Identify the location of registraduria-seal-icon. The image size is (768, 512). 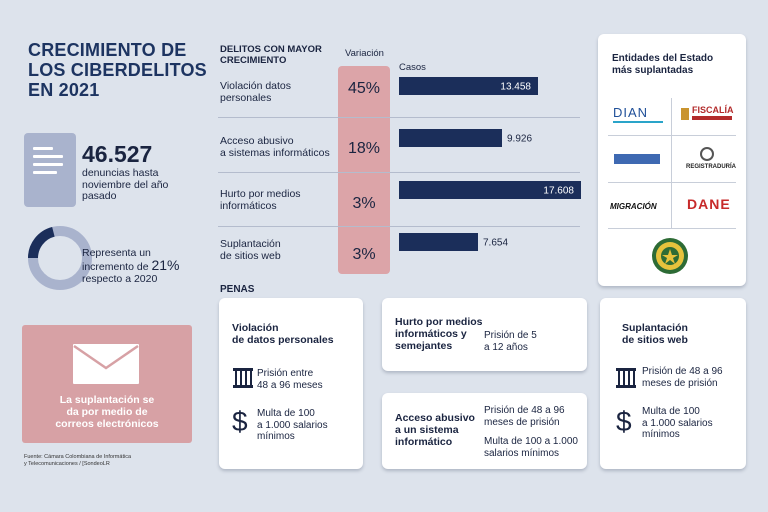
(707, 154).